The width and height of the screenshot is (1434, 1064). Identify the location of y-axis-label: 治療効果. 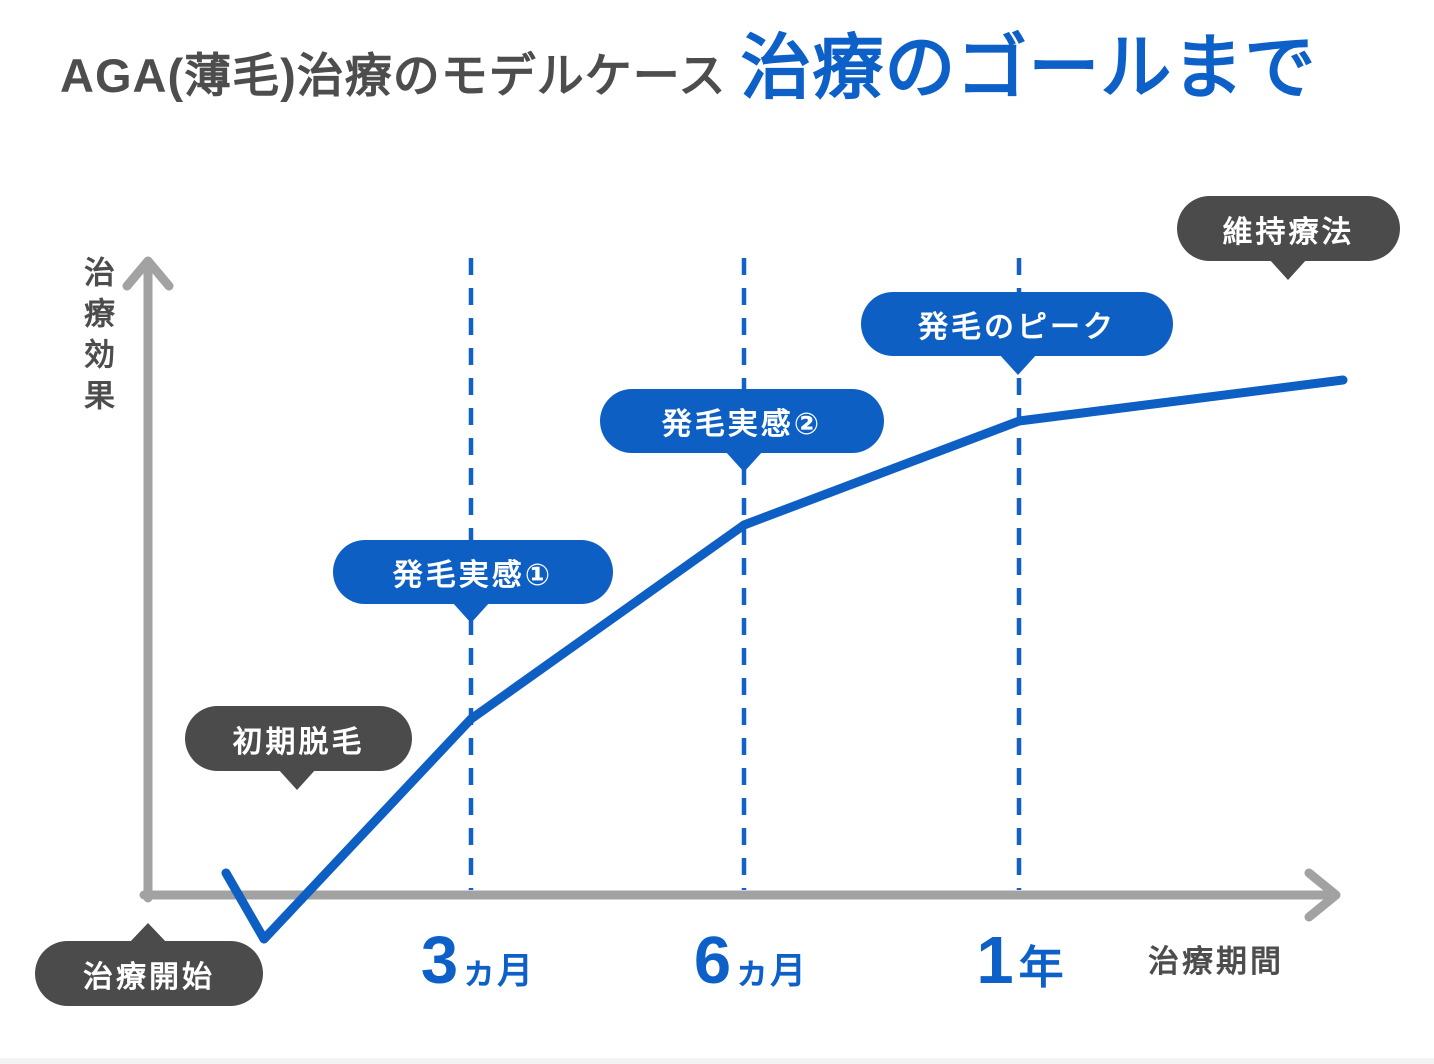
(96, 338).